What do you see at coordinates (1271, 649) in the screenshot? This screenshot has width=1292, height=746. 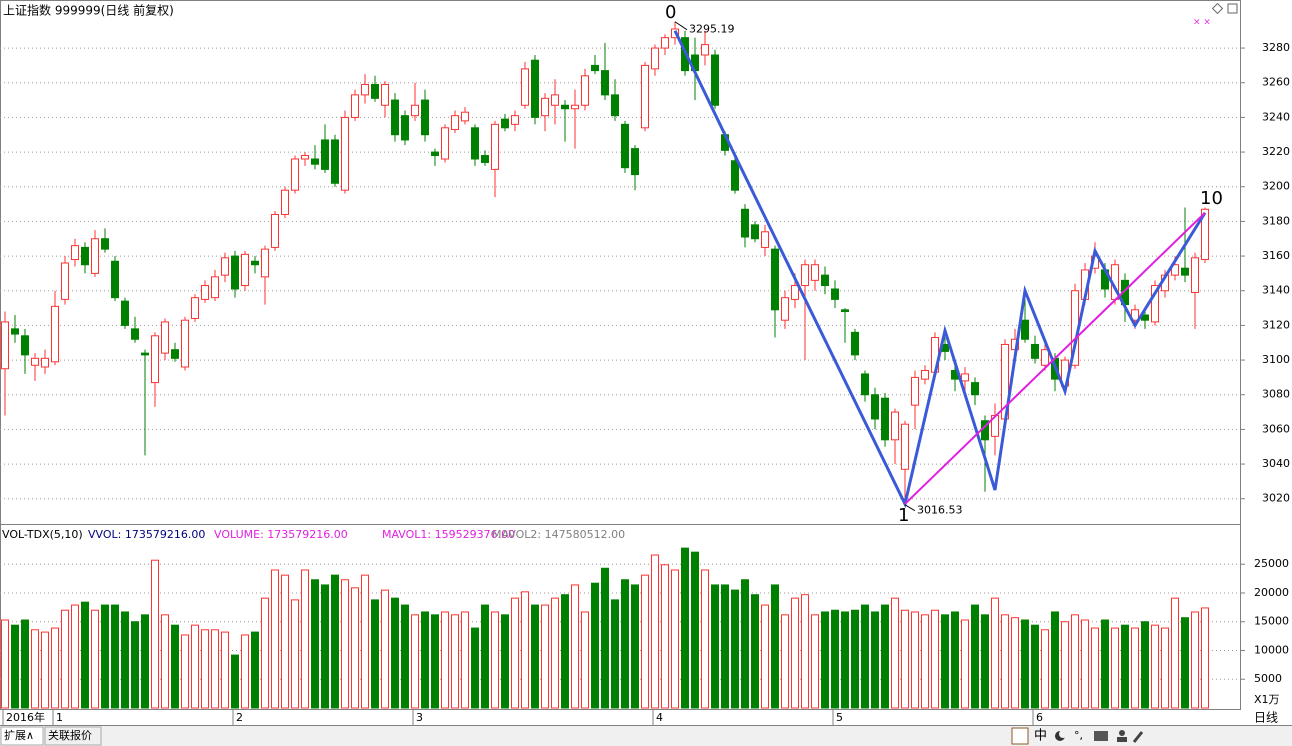 I see `y-tick-label: 10000` at bounding box center [1271, 649].